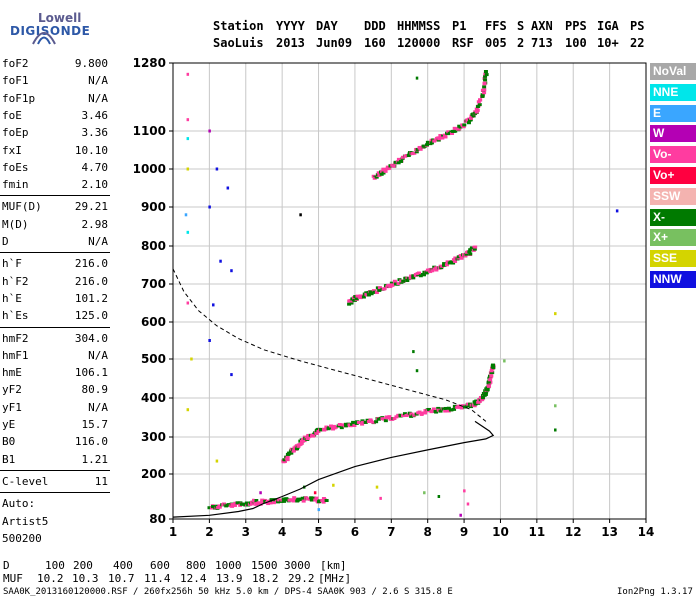 This screenshot has height=600, width=700. Describe the element at coordinates (673, 134) in the screenshot. I see `legend-item-w: W` at that location.